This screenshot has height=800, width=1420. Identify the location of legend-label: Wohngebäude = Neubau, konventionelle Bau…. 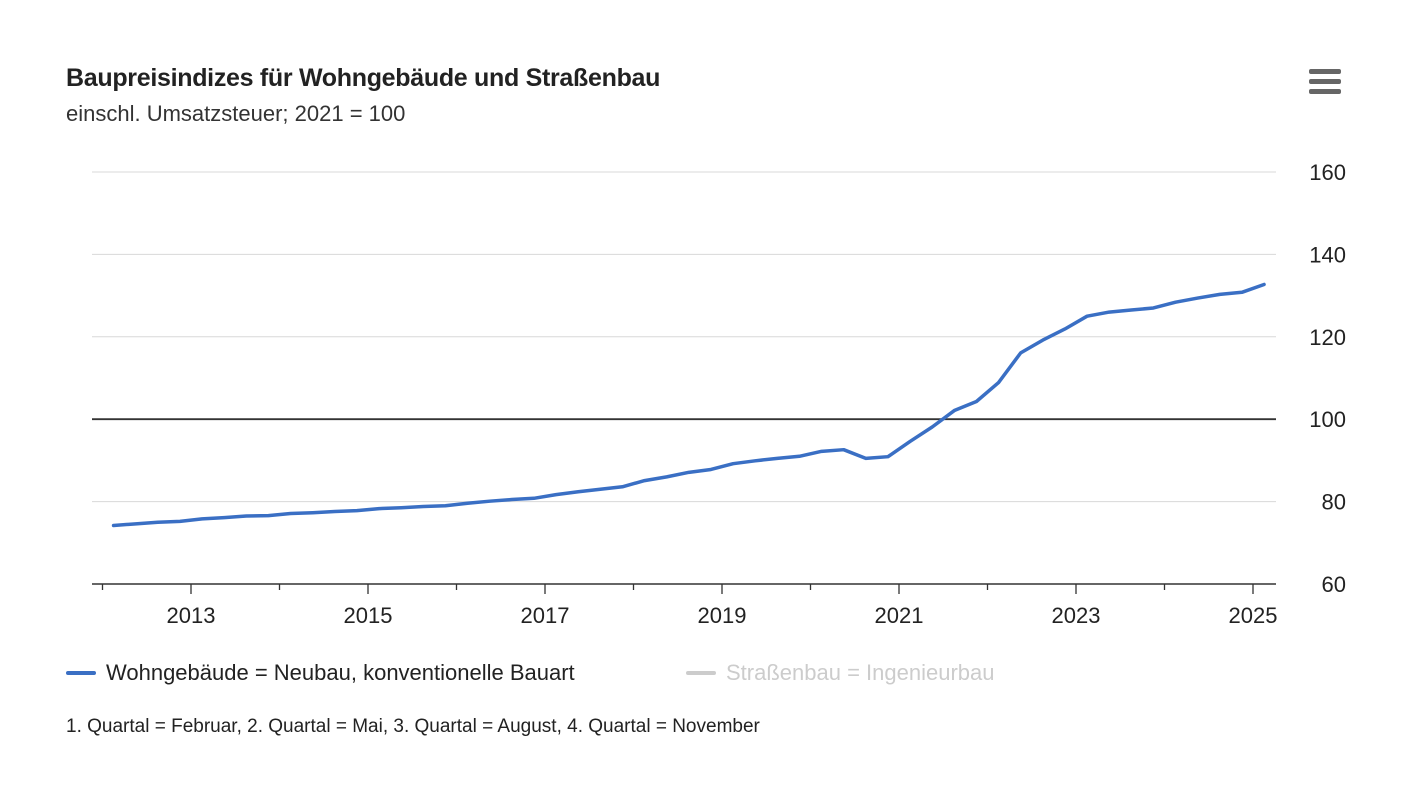
(340, 672).